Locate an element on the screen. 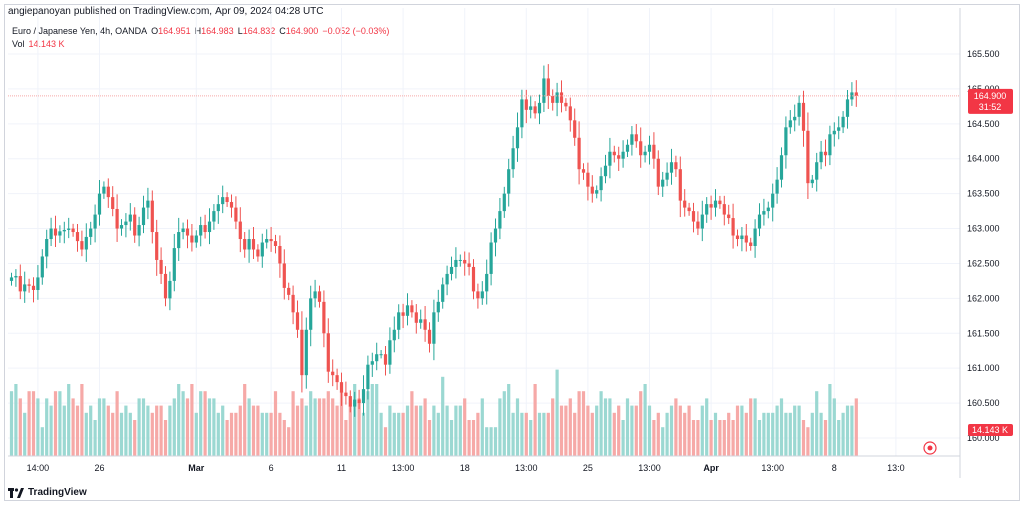  author-name: angiepanoyan is located at coordinates (39, 11).